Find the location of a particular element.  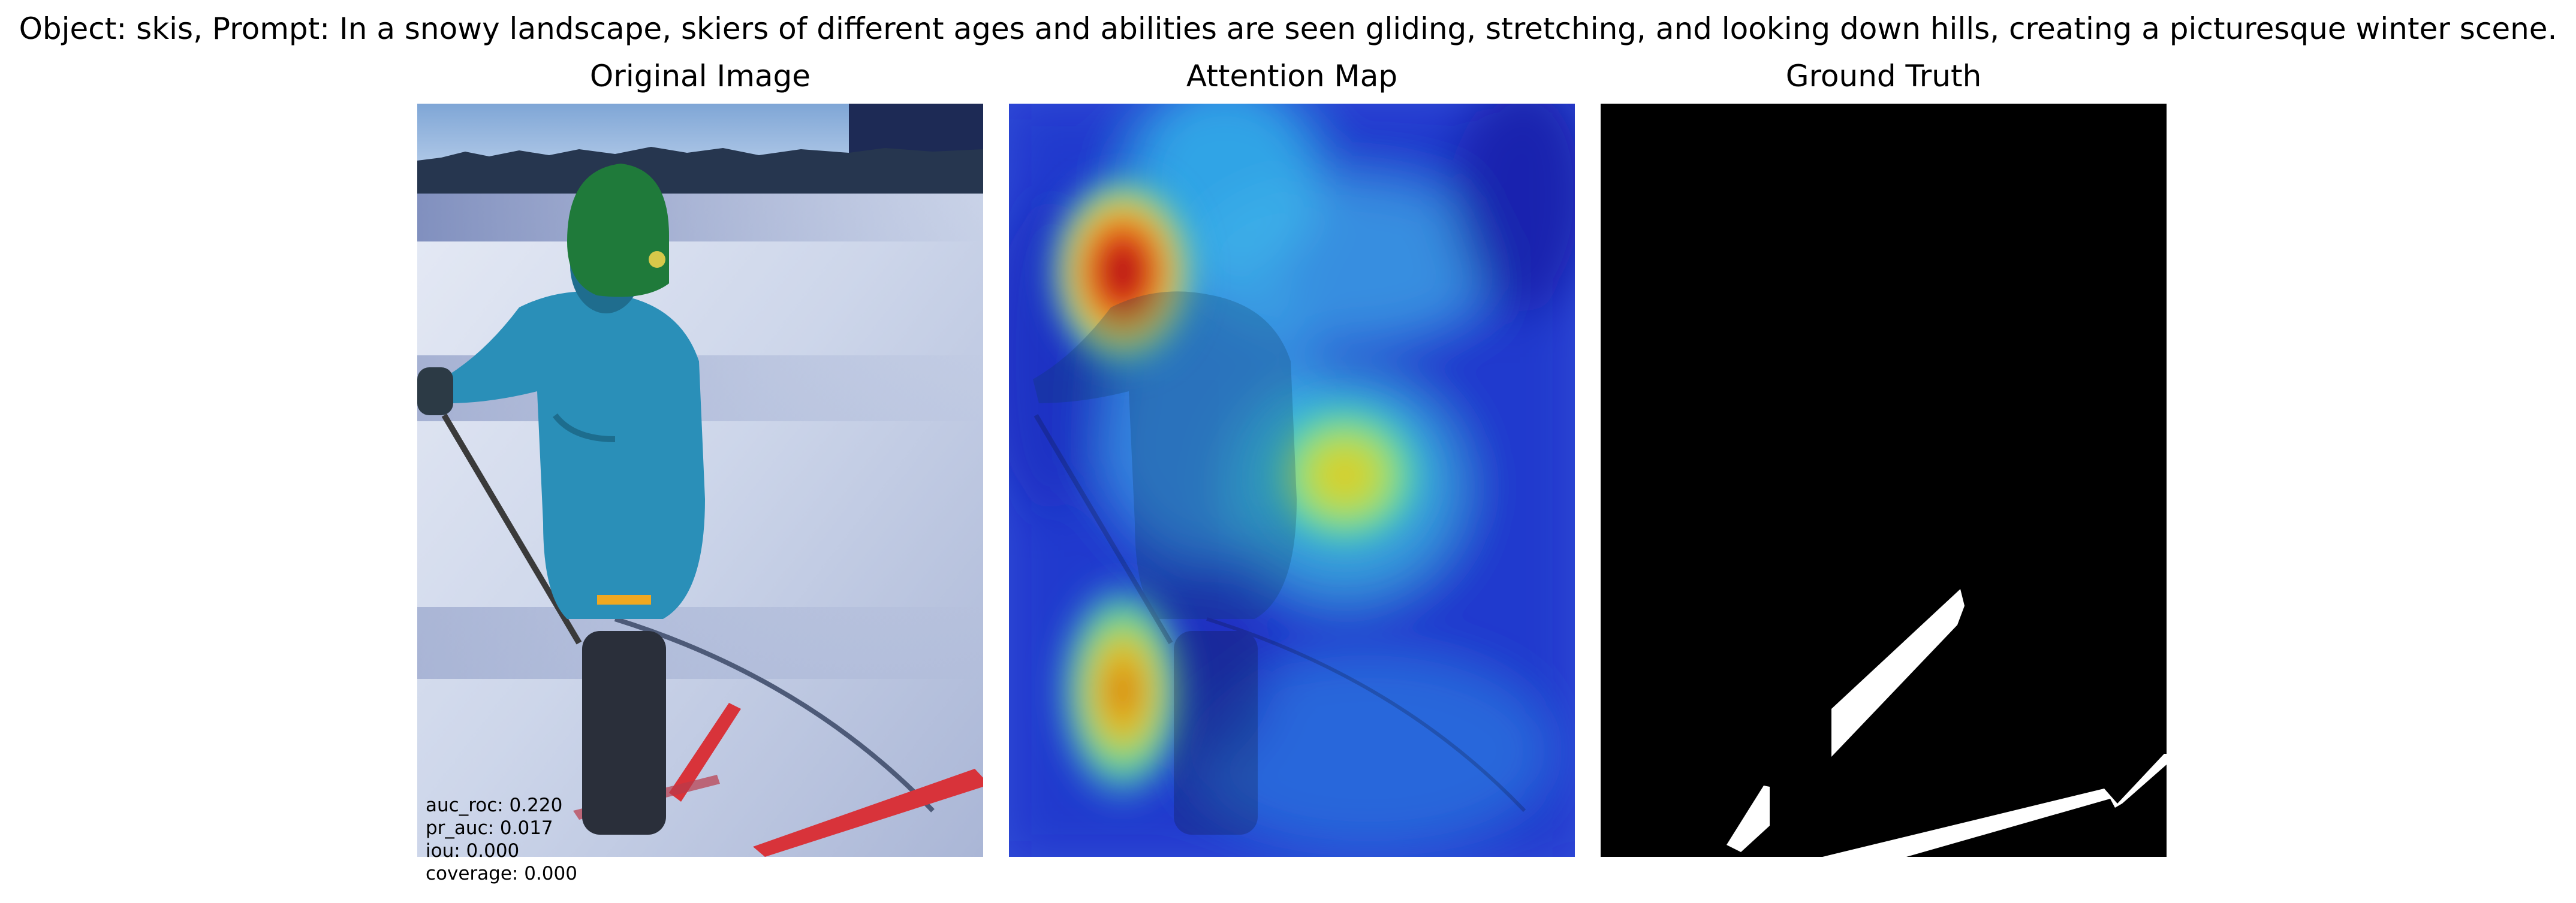

mask-ski-upper is located at coordinates (1898, 673).